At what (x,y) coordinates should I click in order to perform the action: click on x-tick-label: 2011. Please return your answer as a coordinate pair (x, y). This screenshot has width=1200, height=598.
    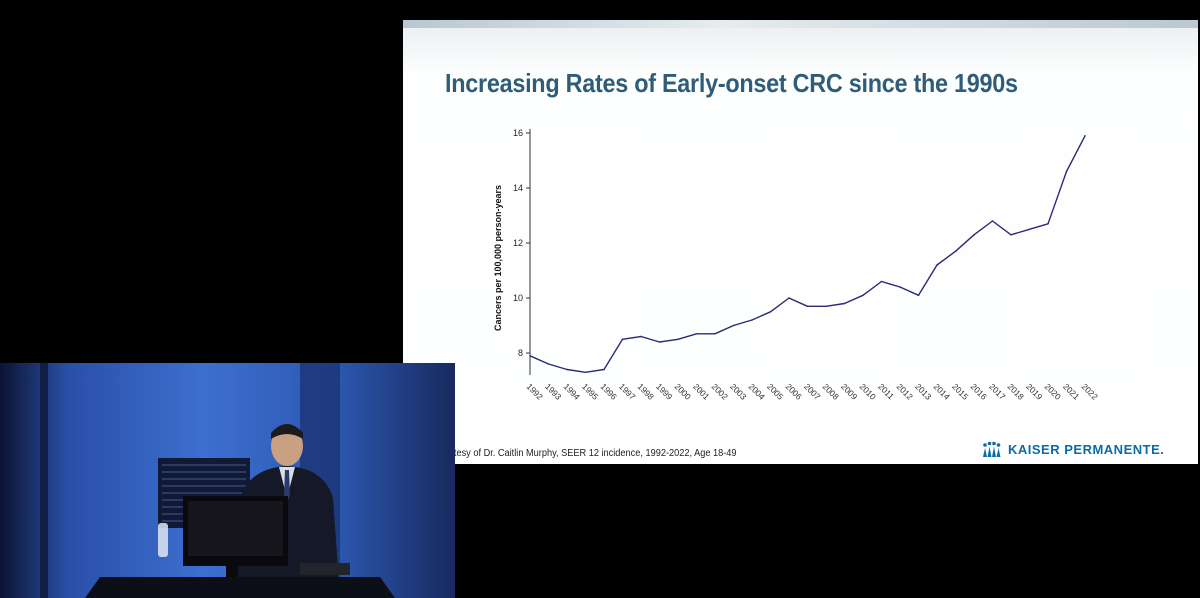
    Looking at the image, I should click on (886, 391).